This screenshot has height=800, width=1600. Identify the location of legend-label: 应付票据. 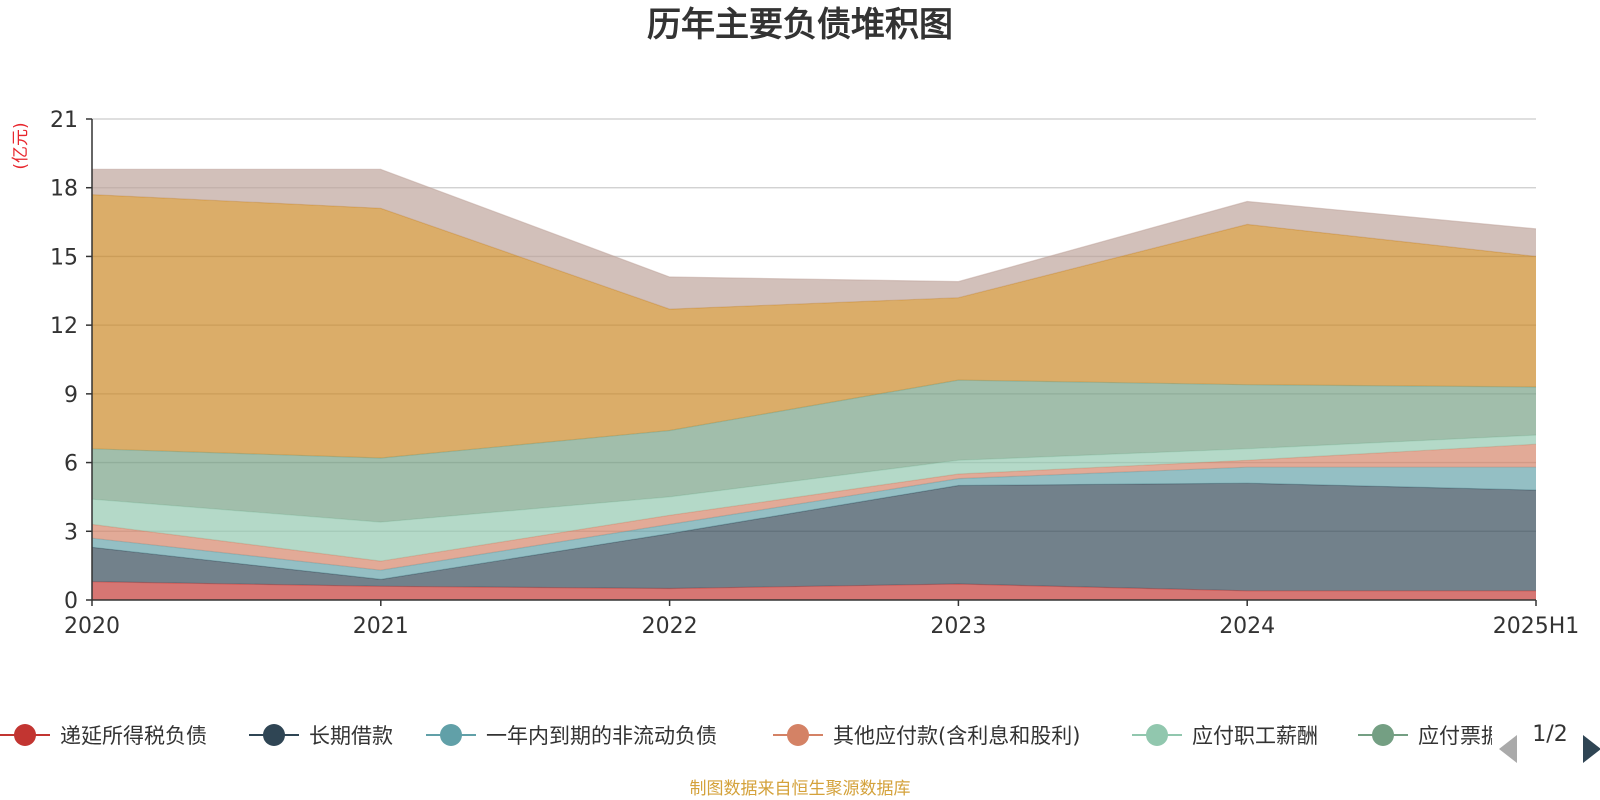
(1460, 736).